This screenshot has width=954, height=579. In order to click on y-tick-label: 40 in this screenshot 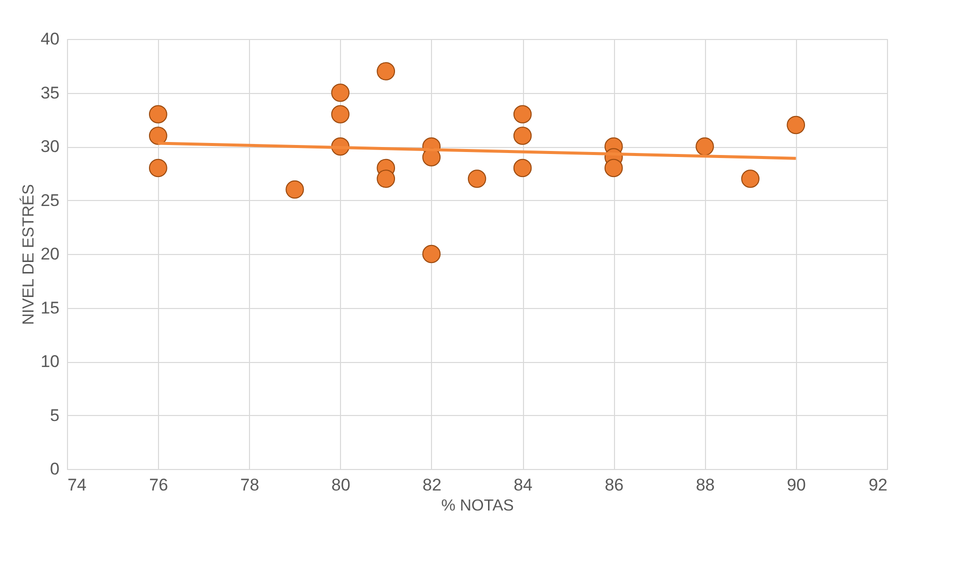, I will do `click(50, 39)`.